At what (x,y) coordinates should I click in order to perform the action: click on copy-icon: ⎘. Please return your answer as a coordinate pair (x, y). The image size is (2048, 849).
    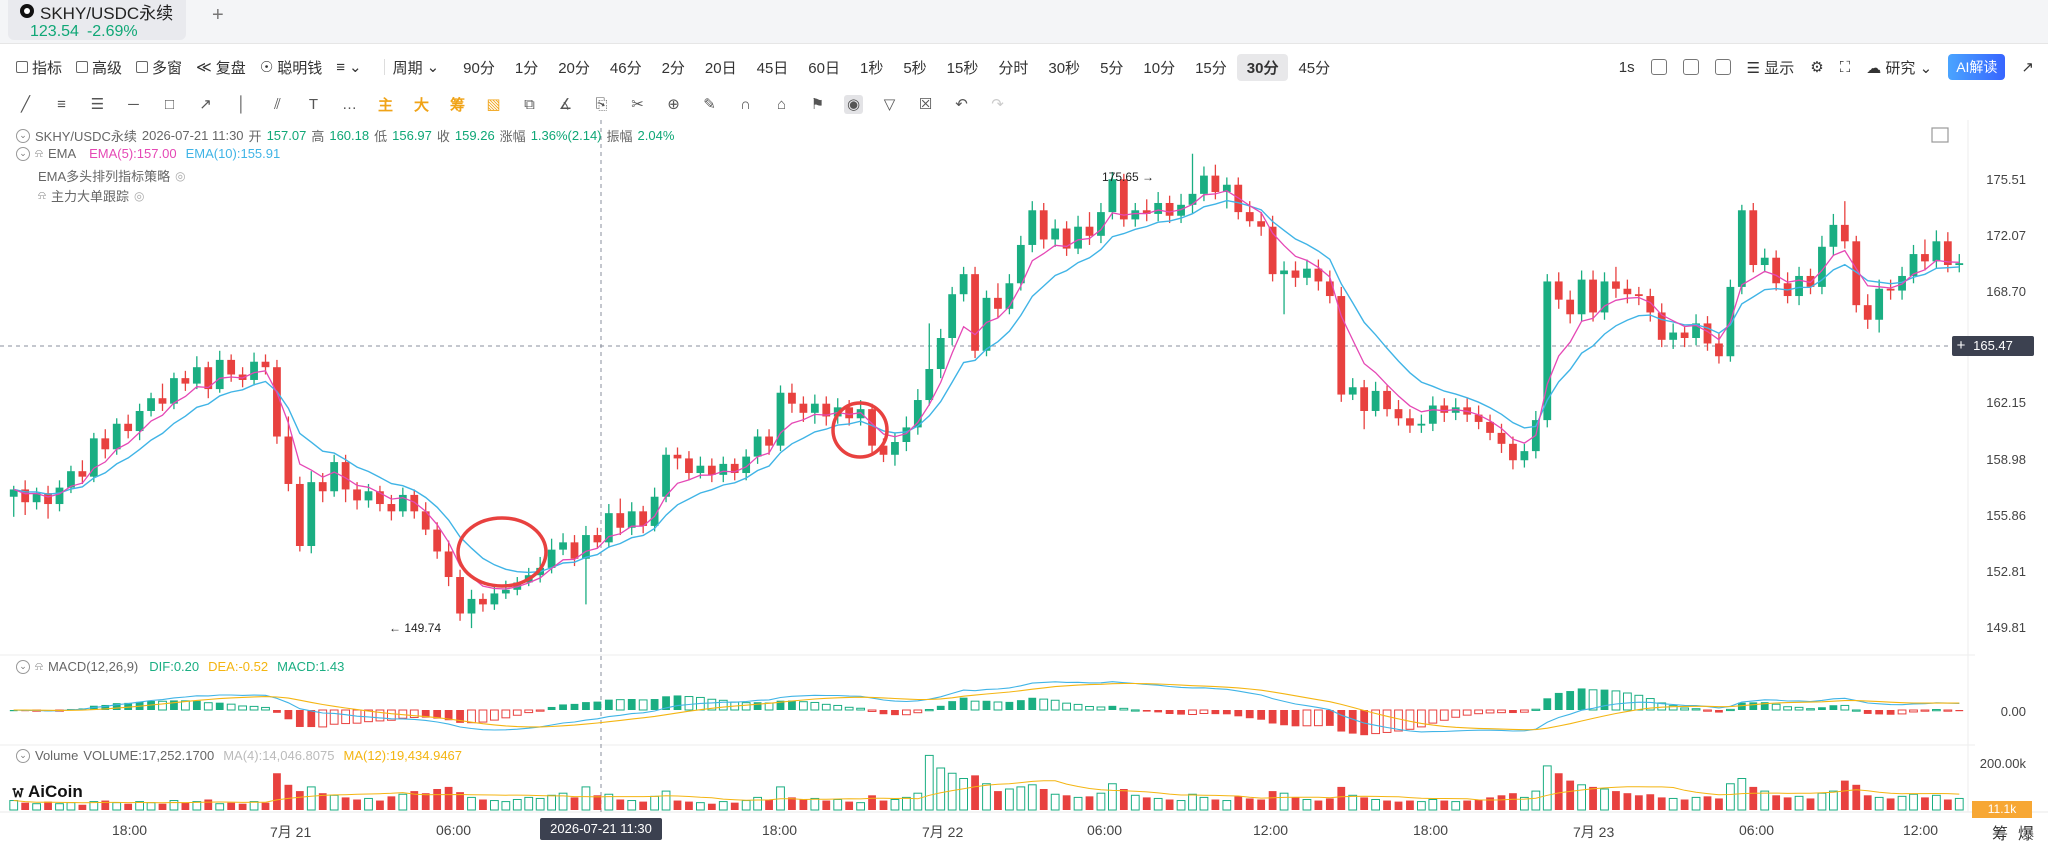
    Looking at the image, I should click on (601, 104).